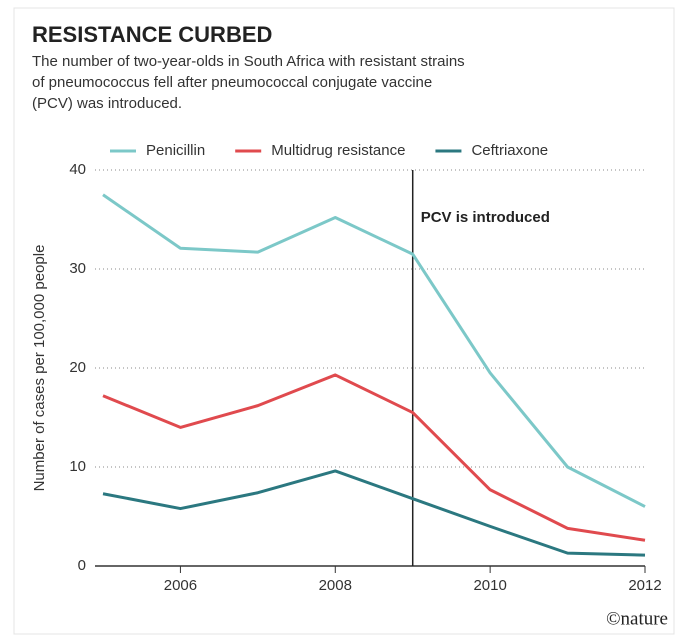 The image size is (687, 644). I want to click on y-tick-label: 10, so click(77, 466).